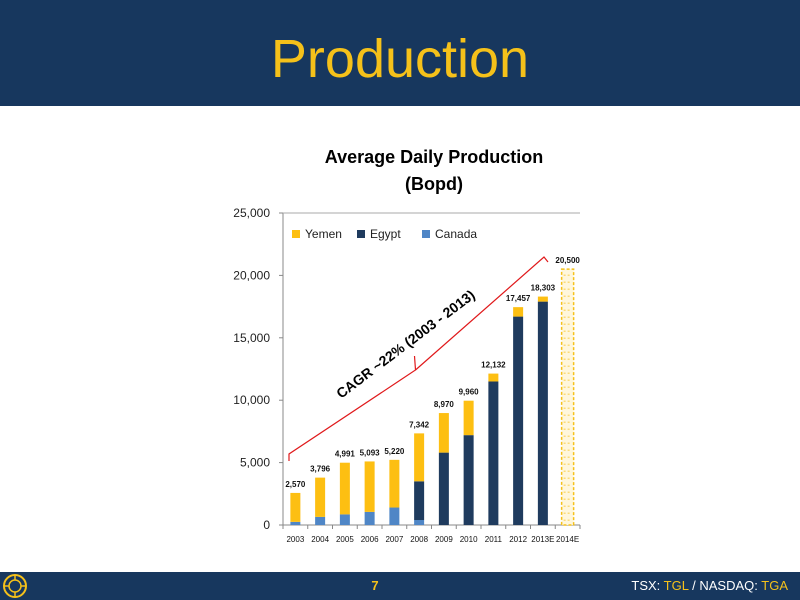  I want to click on y-tick-label: 15,000, so click(251, 338).